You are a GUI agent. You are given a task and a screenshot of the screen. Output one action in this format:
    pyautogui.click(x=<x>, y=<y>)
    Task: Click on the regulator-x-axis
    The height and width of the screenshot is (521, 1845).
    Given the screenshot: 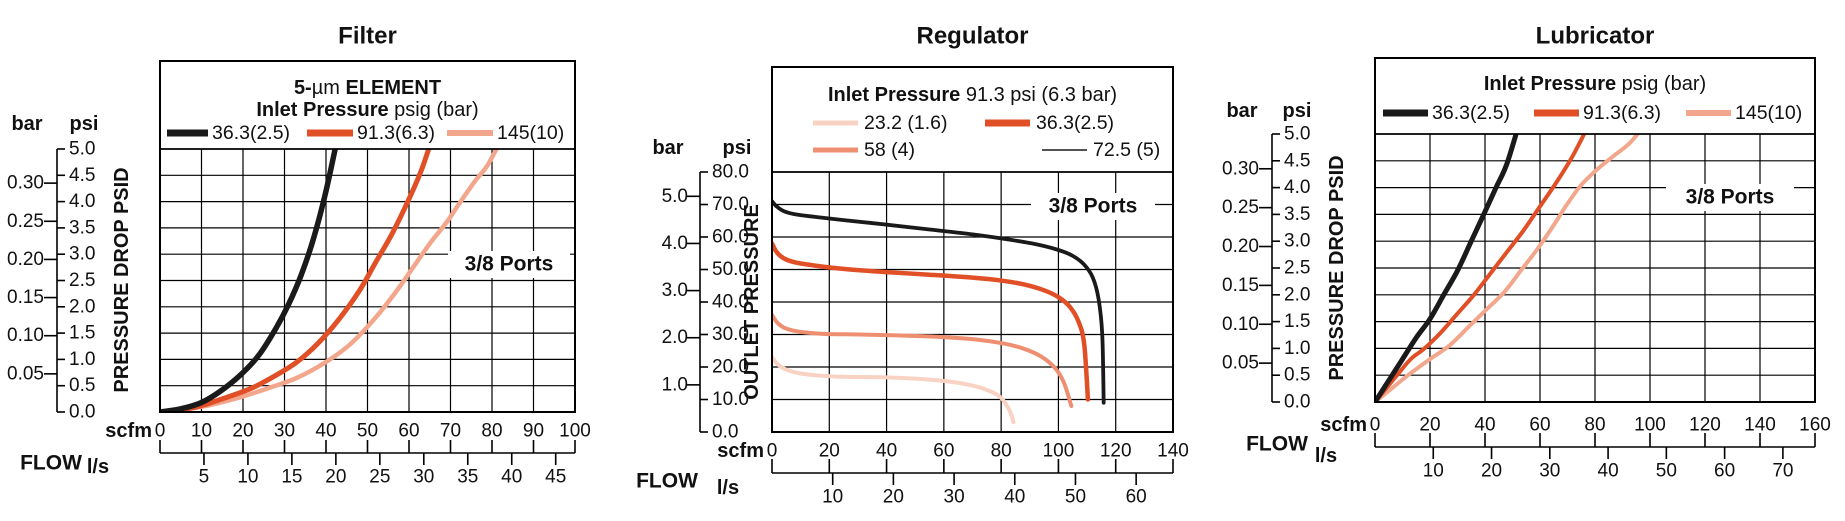 What is the action you would take?
    pyautogui.click(x=972, y=472)
    